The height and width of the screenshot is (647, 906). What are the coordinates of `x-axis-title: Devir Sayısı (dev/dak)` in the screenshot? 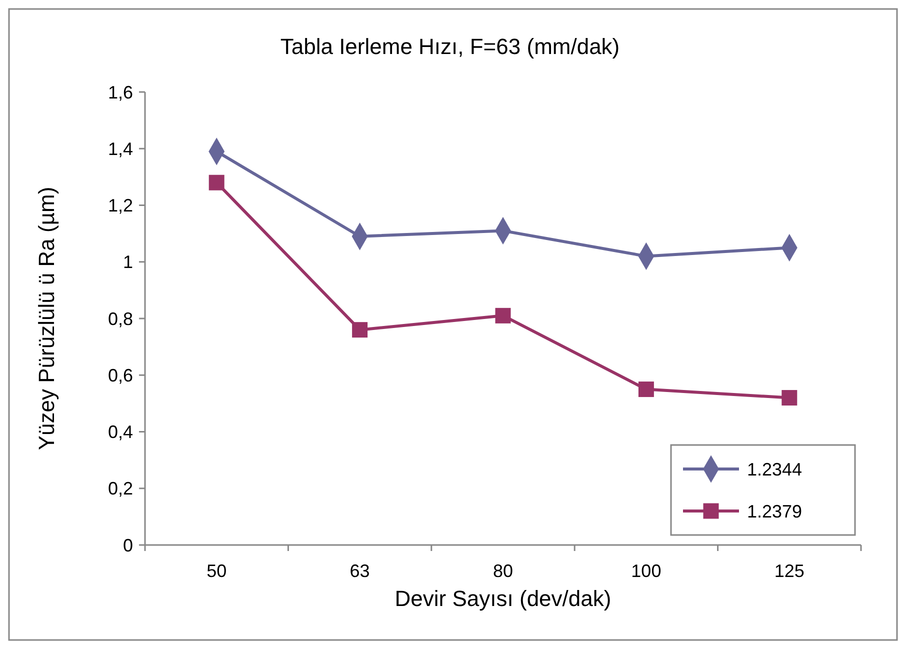 It's located at (503, 598).